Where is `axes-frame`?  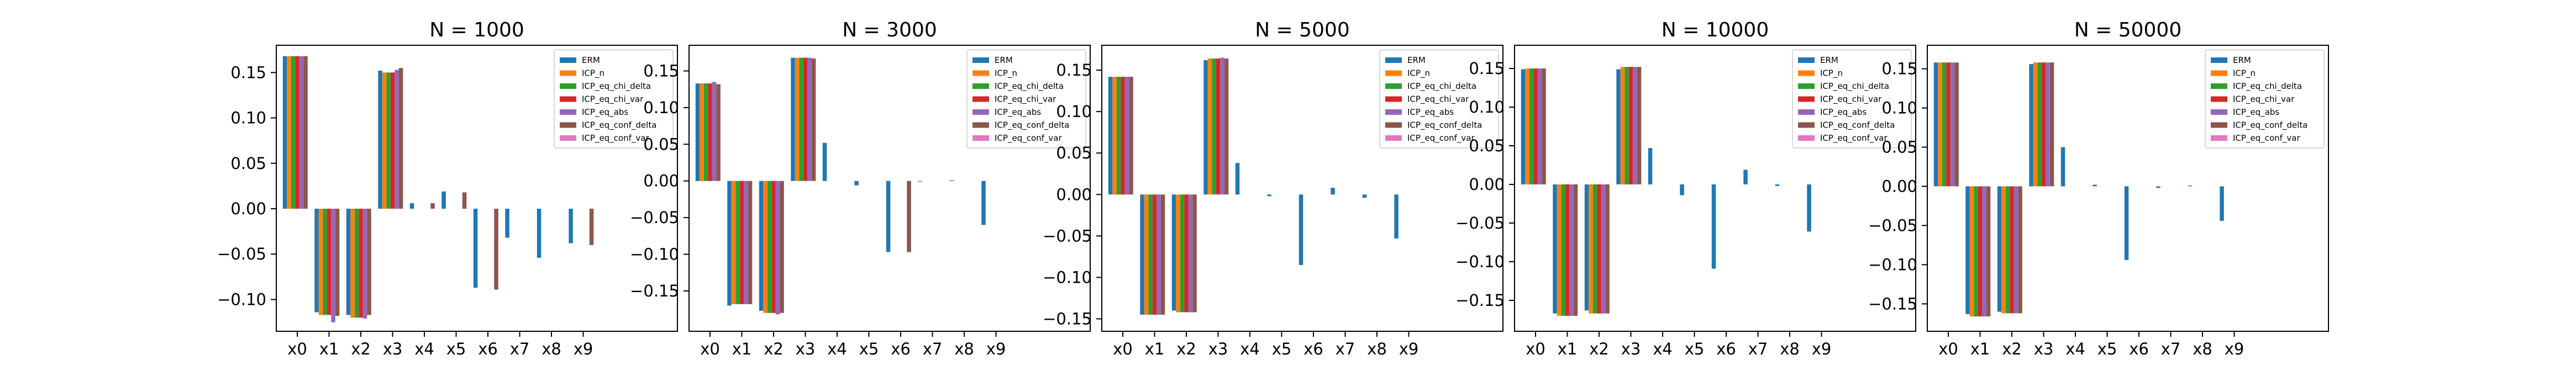
axes-frame is located at coordinates (477, 188).